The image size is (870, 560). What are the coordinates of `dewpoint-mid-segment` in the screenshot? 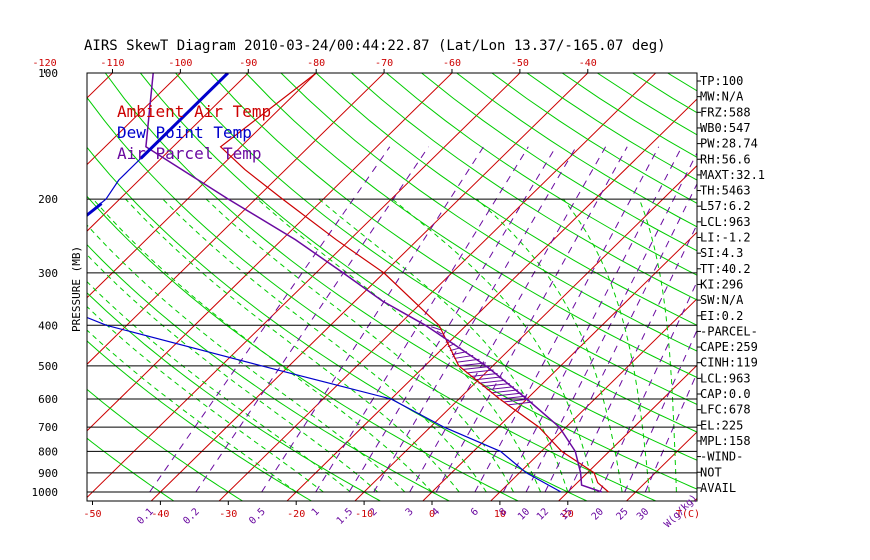 It's located at (95, 210).